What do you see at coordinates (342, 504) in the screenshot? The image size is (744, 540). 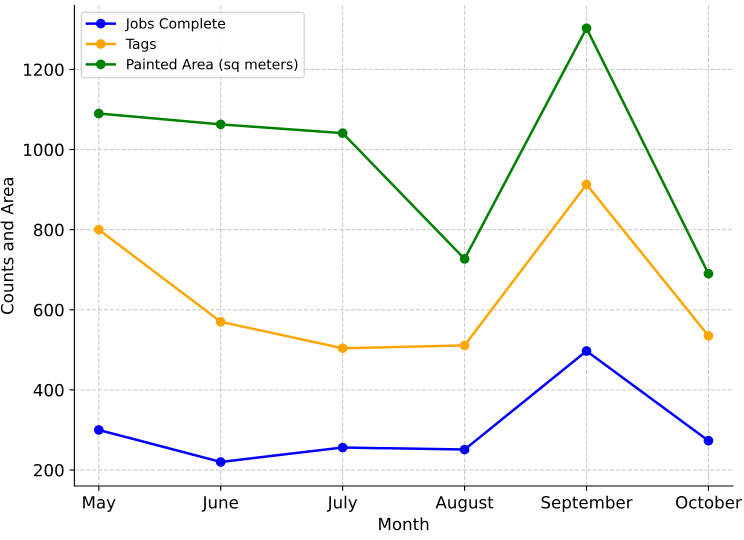 I see `x-tick-label: July` at bounding box center [342, 504].